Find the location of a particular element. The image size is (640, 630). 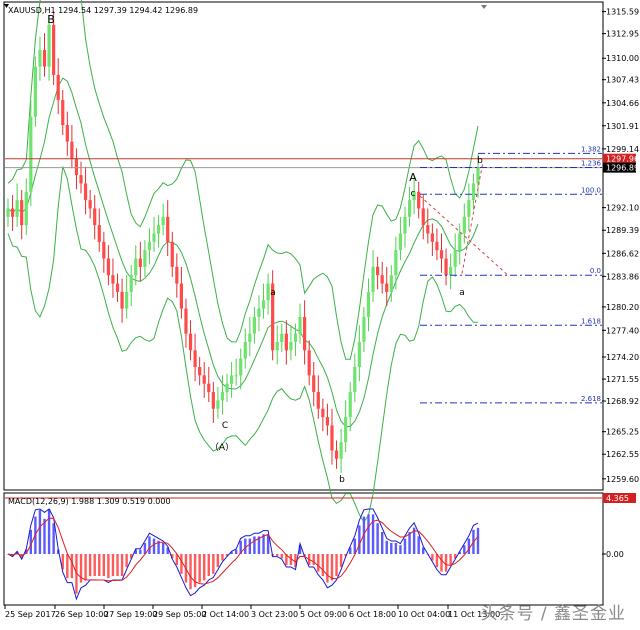

y-tick-label: 1315.59 is located at coordinates (622, 12).